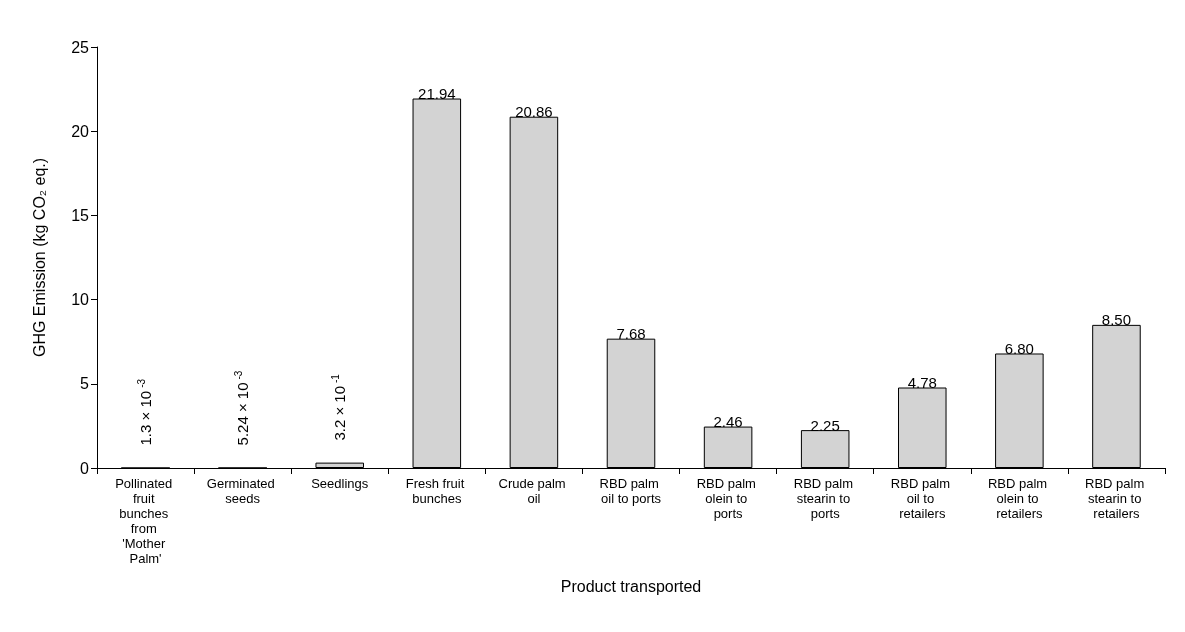 The height and width of the screenshot is (632, 1185). Describe the element at coordinates (631, 491) in the screenshot. I see `x-tick-label: RBD palm oil to ports` at that location.